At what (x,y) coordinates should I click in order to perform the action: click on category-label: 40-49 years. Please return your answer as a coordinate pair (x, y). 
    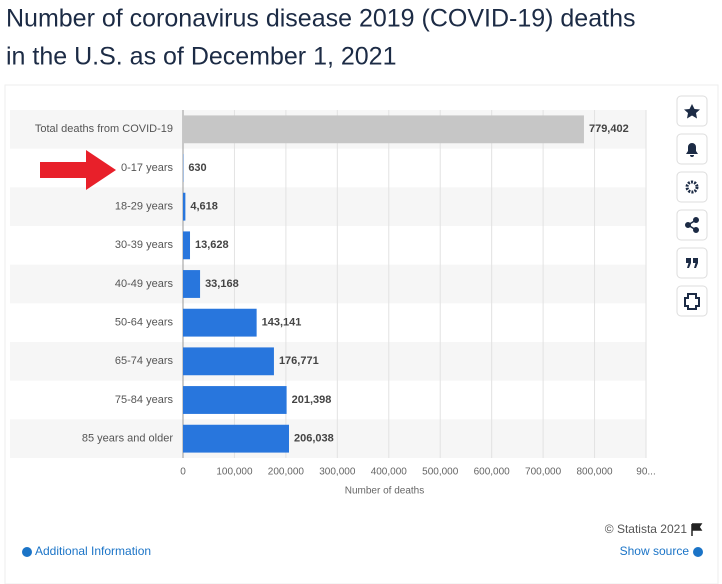
    Looking at the image, I should click on (144, 284).